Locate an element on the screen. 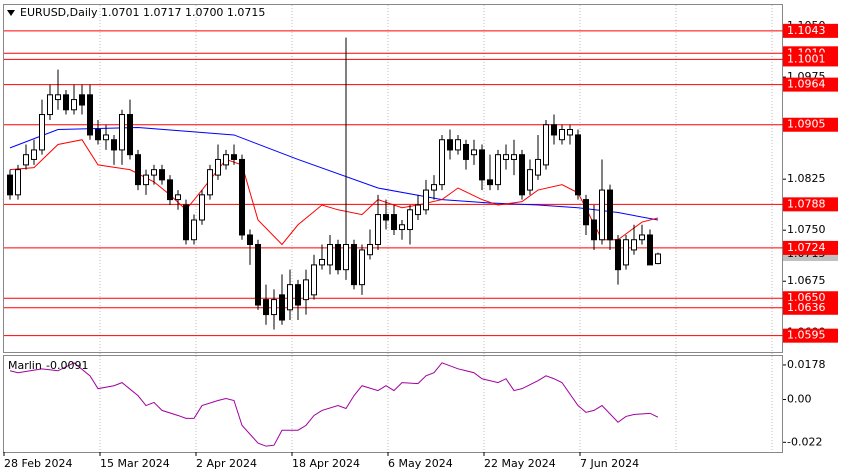  level-label: 1.1001 is located at coordinates (806, 58).